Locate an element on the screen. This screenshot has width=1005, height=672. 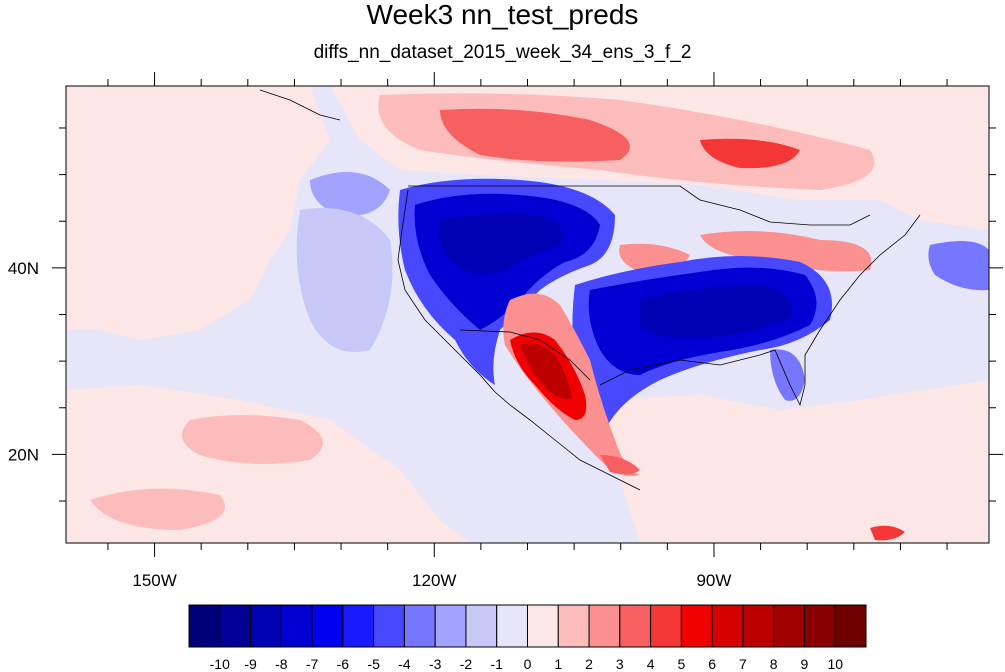
y-tick-label: 40N is located at coordinates (23, 268).